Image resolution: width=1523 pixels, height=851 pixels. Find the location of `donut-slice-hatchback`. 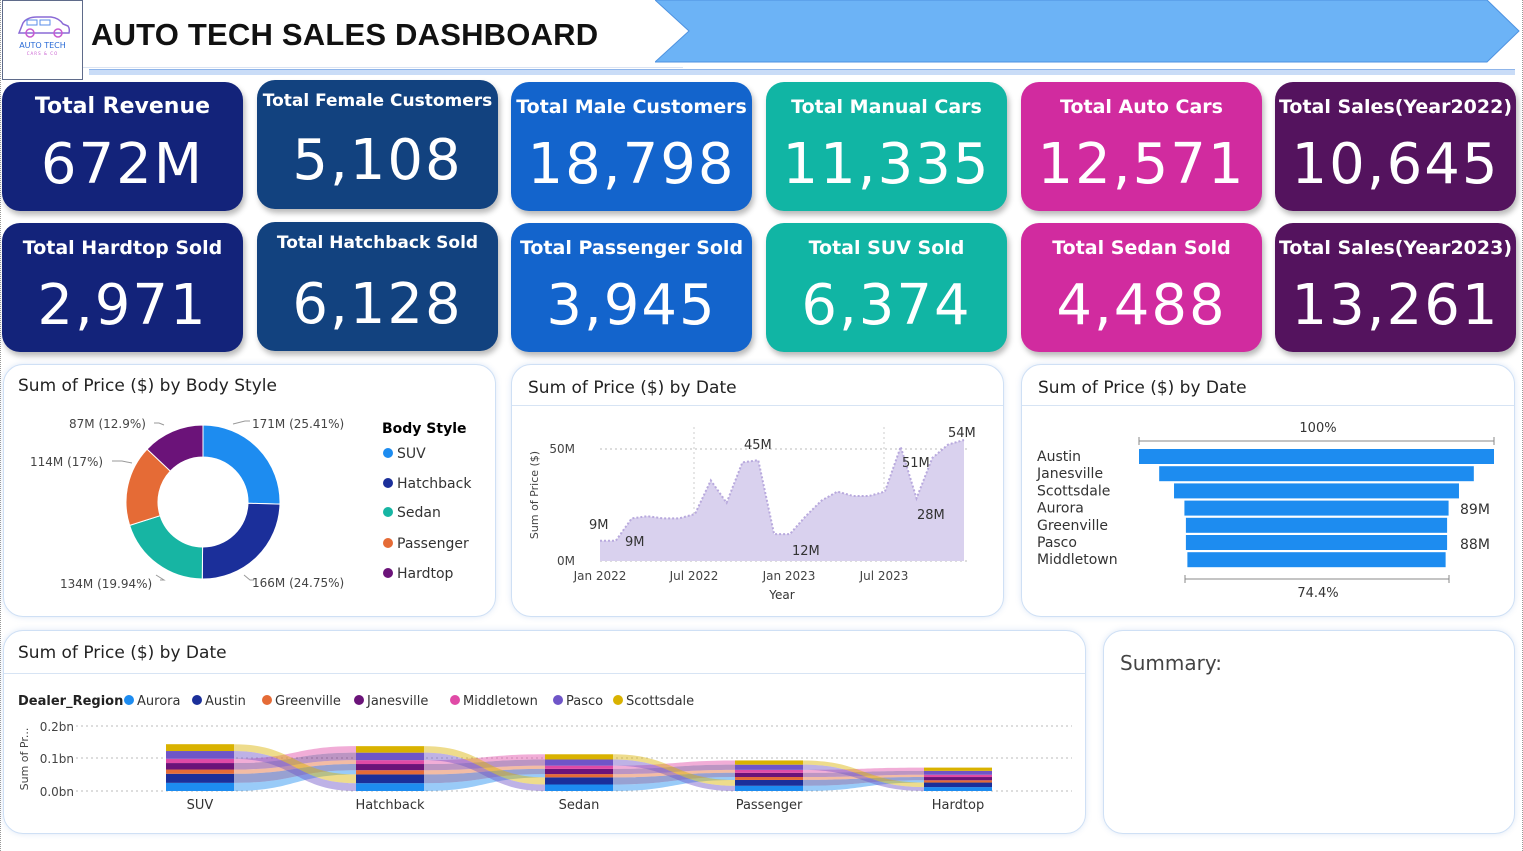

donut-slice-hatchback is located at coordinates (241, 541).